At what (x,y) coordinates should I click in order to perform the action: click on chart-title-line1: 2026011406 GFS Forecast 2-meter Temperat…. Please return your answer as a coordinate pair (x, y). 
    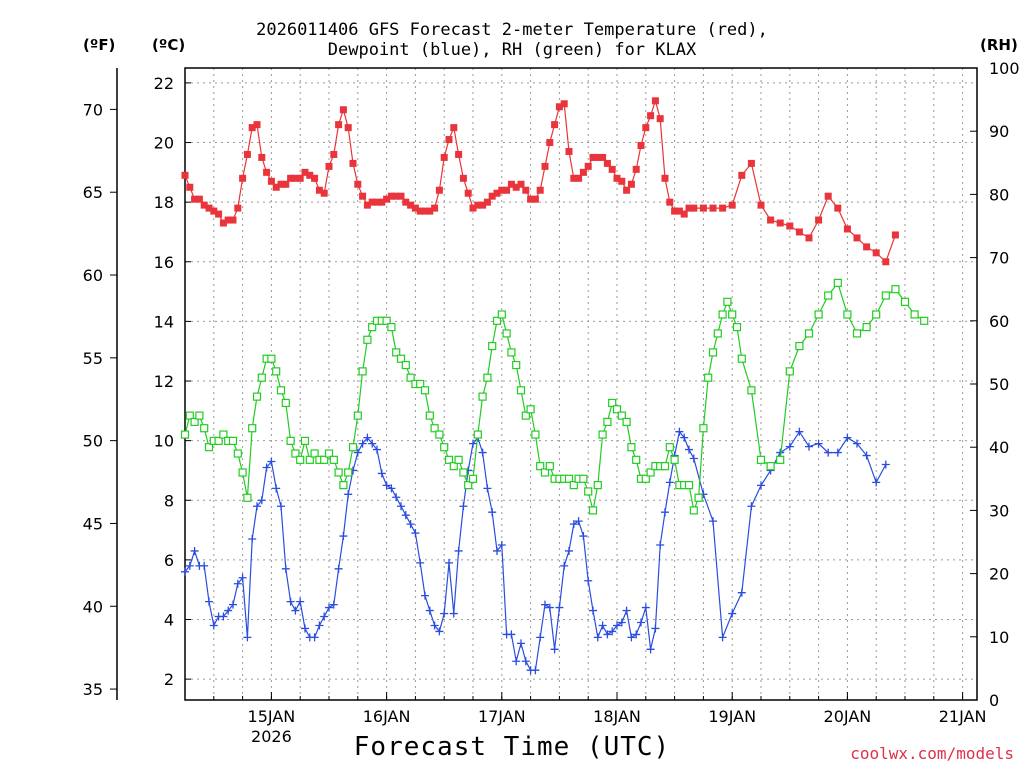
    Looking at the image, I should click on (512, 30).